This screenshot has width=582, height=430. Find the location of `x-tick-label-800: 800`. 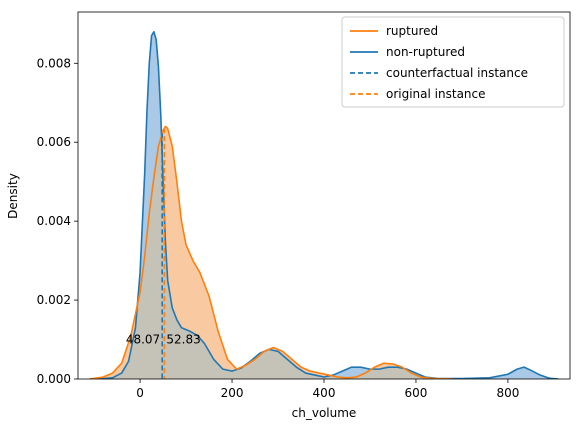

x-tick-label-800: 800 is located at coordinates (507, 393).